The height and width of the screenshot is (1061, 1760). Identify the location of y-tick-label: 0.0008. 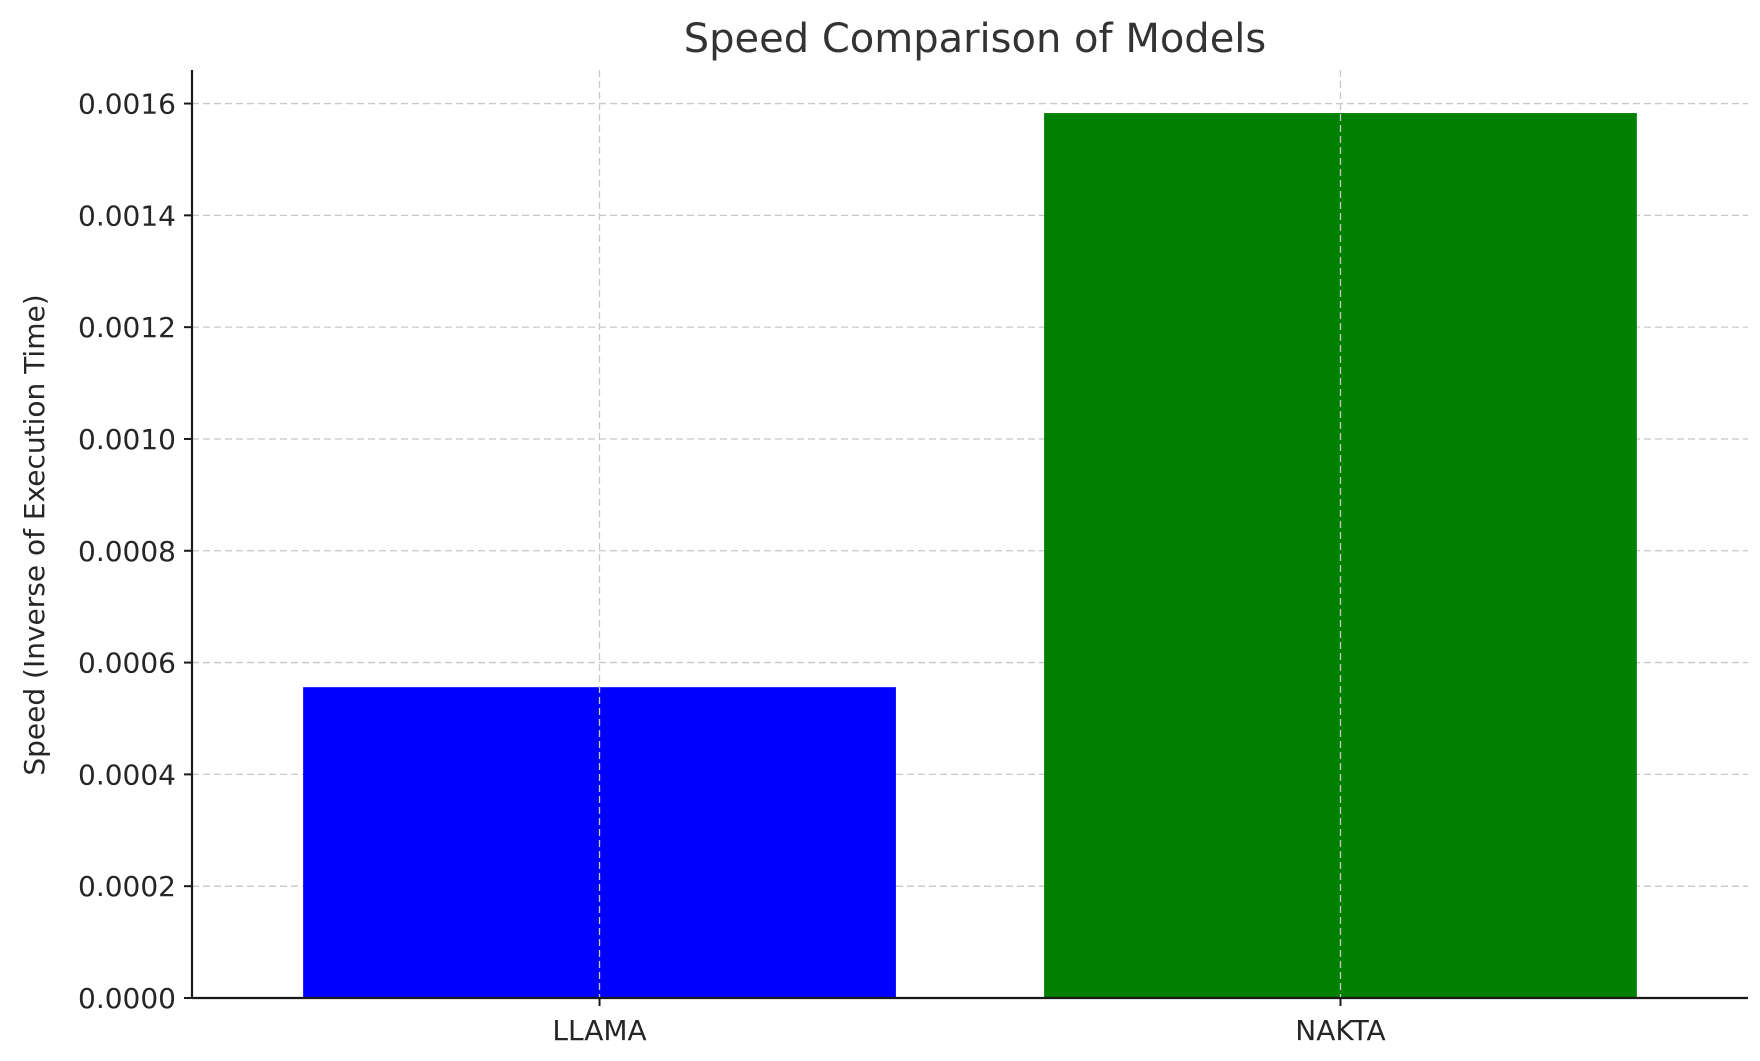
(127, 551).